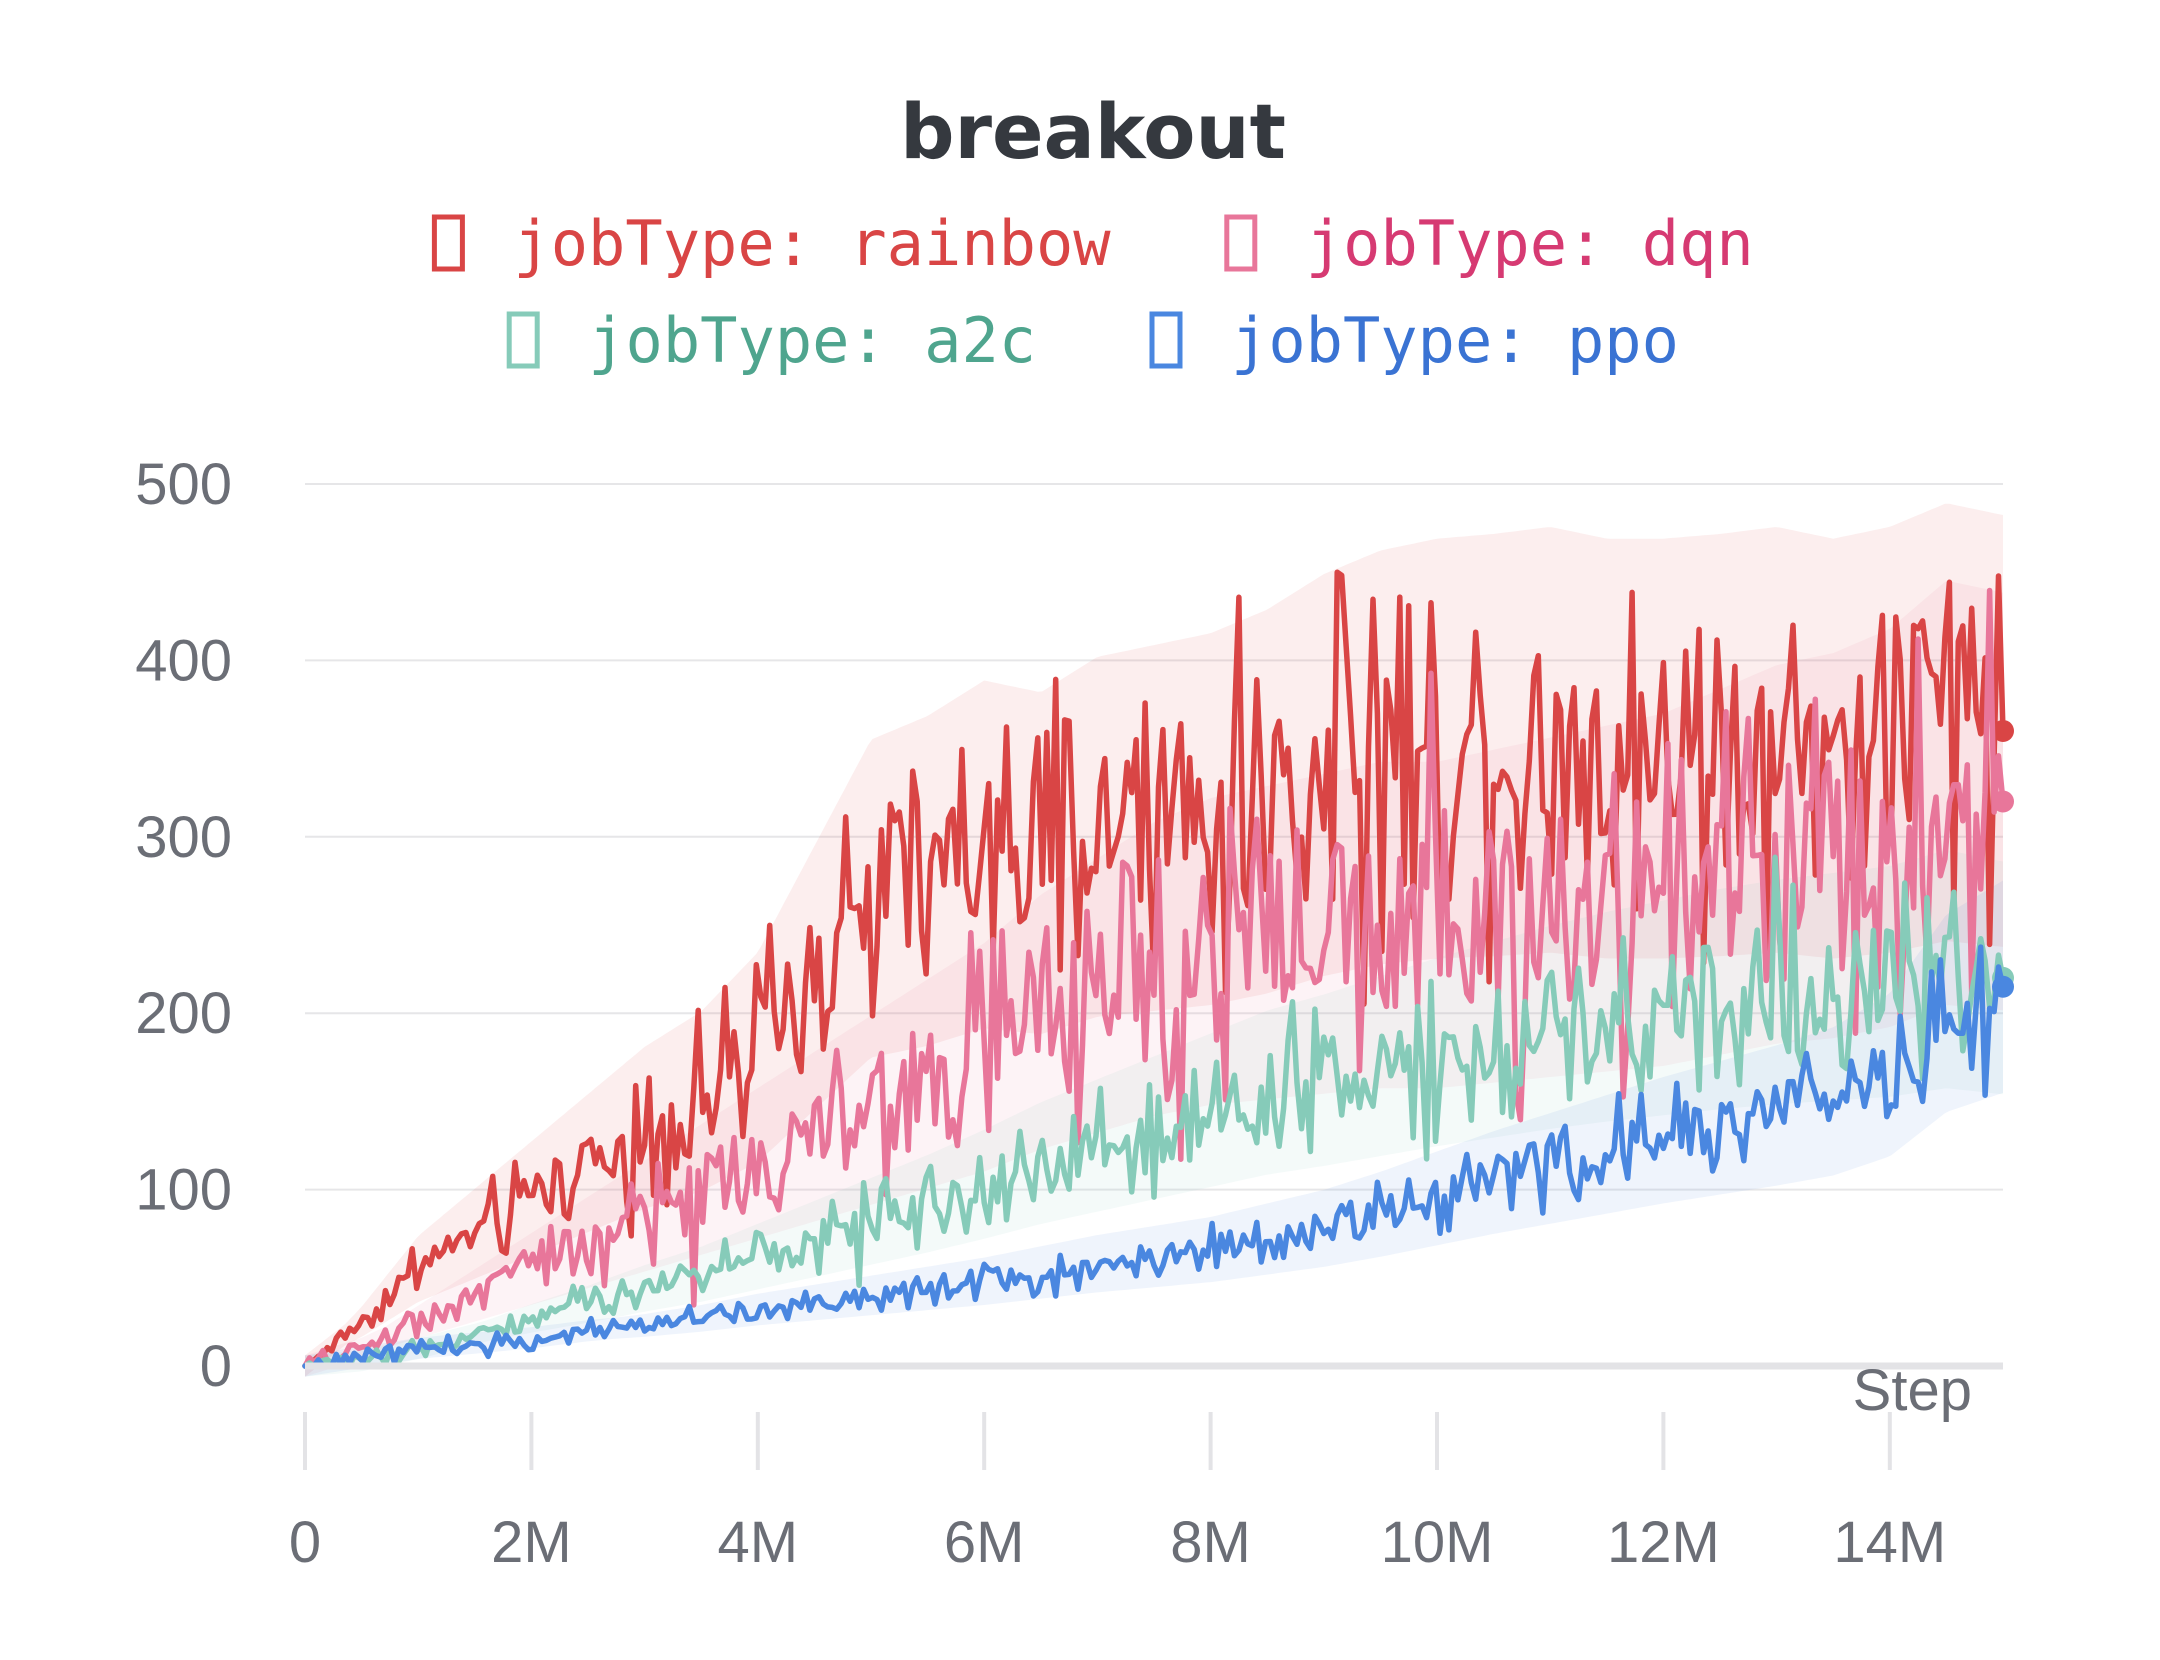 Image resolution: width=2160 pixels, height=1660 pixels. What do you see at coordinates (216, 1366) in the screenshot?
I see `y-tick-label-0: 0` at bounding box center [216, 1366].